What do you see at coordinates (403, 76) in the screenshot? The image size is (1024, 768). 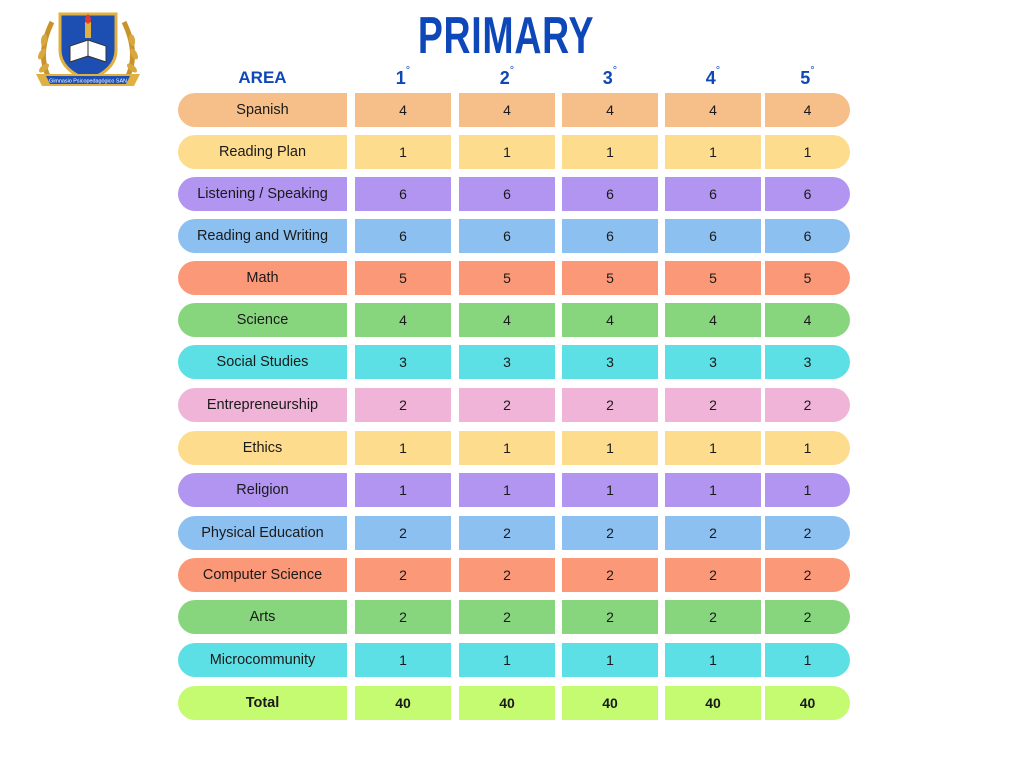 I see `grade-1-header: 1°` at bounding box center [403, 76].